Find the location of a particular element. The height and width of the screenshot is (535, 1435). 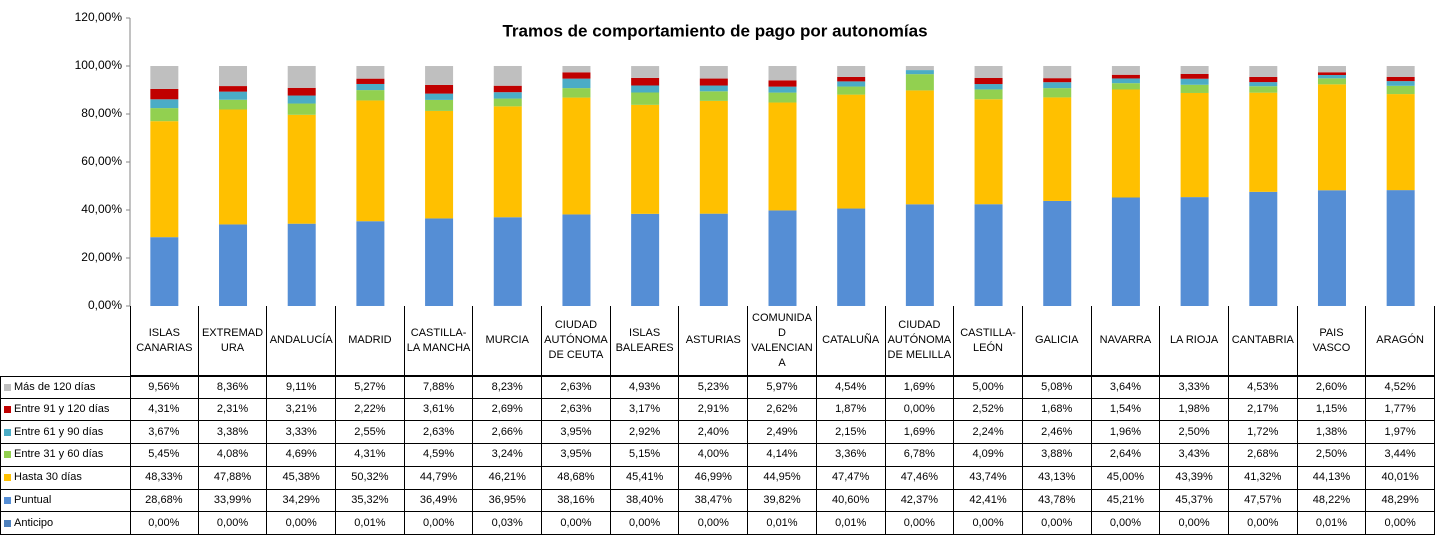

table-value: 1,72% is located at coordinates (1263, 433).